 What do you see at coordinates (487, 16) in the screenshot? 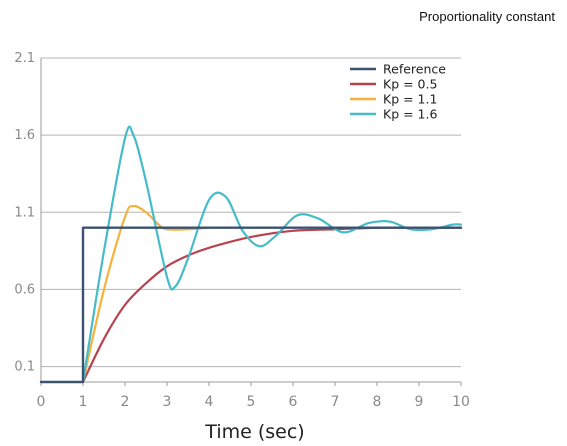
I see `chart-title: Proportionality constant` at bounding box center [487, 16].